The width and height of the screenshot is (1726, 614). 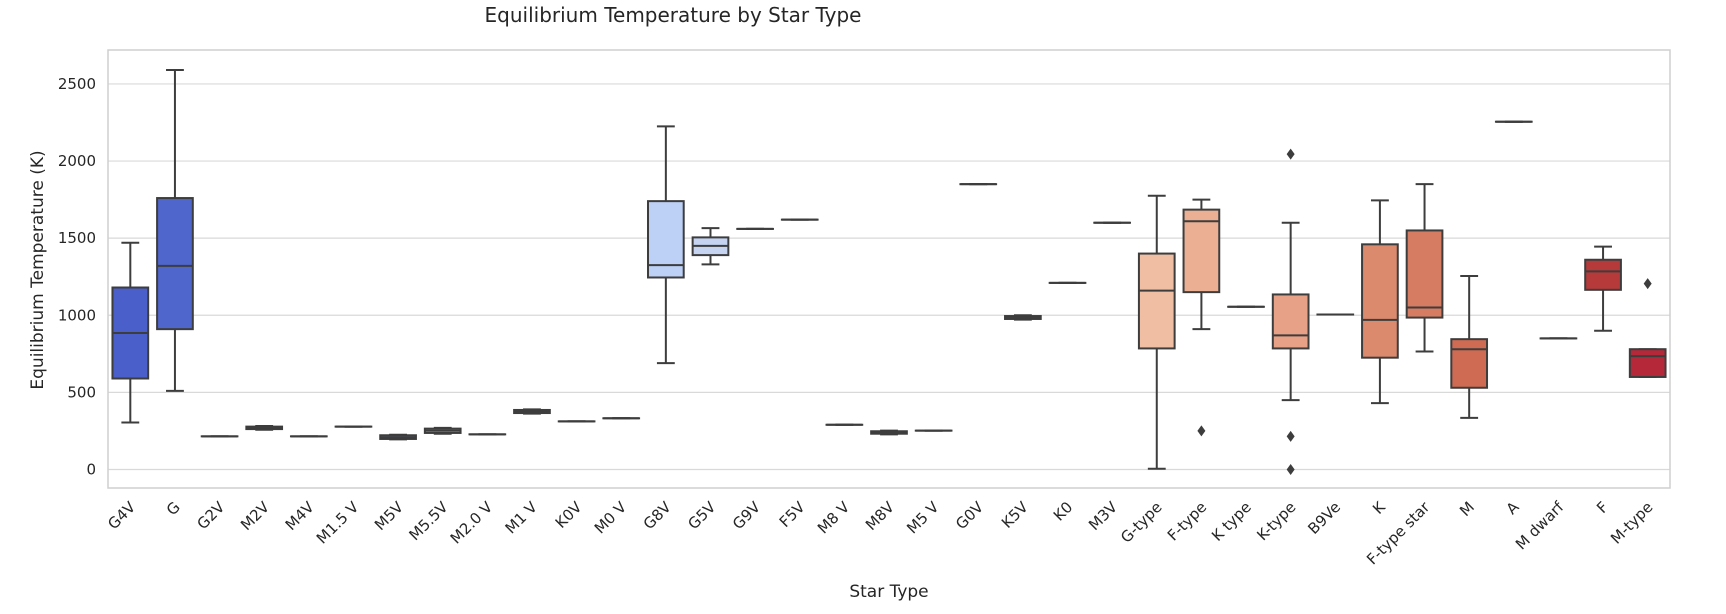 What do you see at coordinates (1063, 511) in the screenshot?
I see `x-tick-label: K0` at bounding box center [1063, 511].